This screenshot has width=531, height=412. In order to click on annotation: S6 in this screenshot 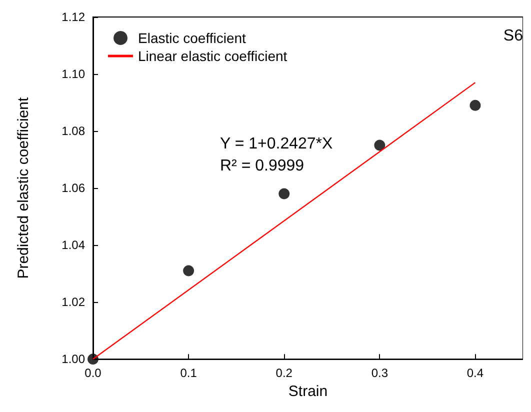, I will do `click(513, 36)`.